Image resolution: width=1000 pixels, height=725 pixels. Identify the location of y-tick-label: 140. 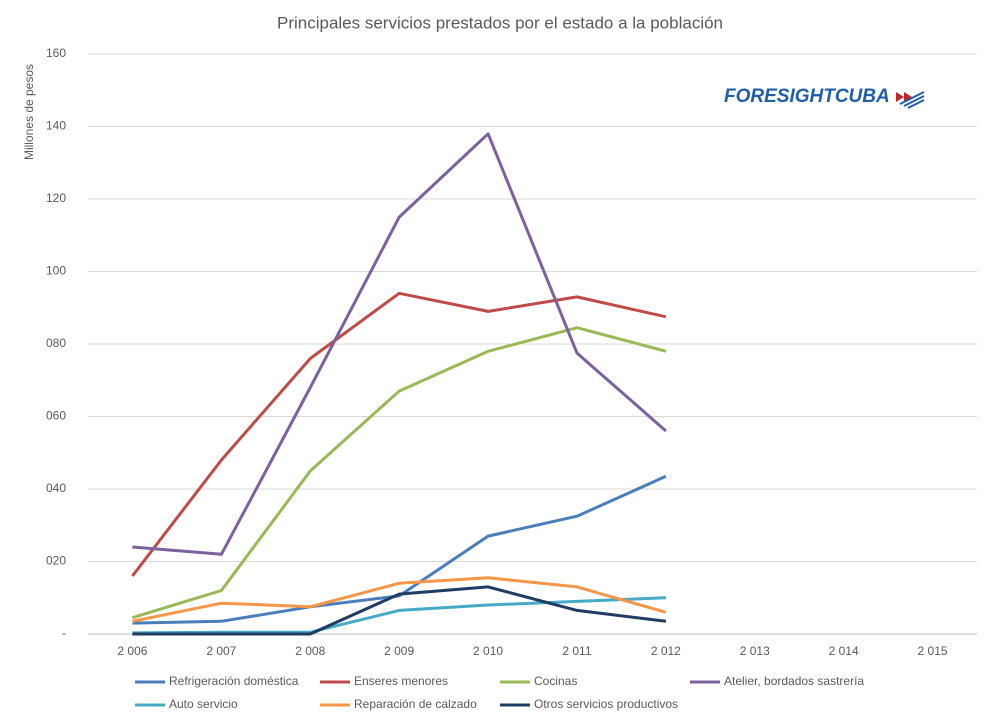
(56, 126).